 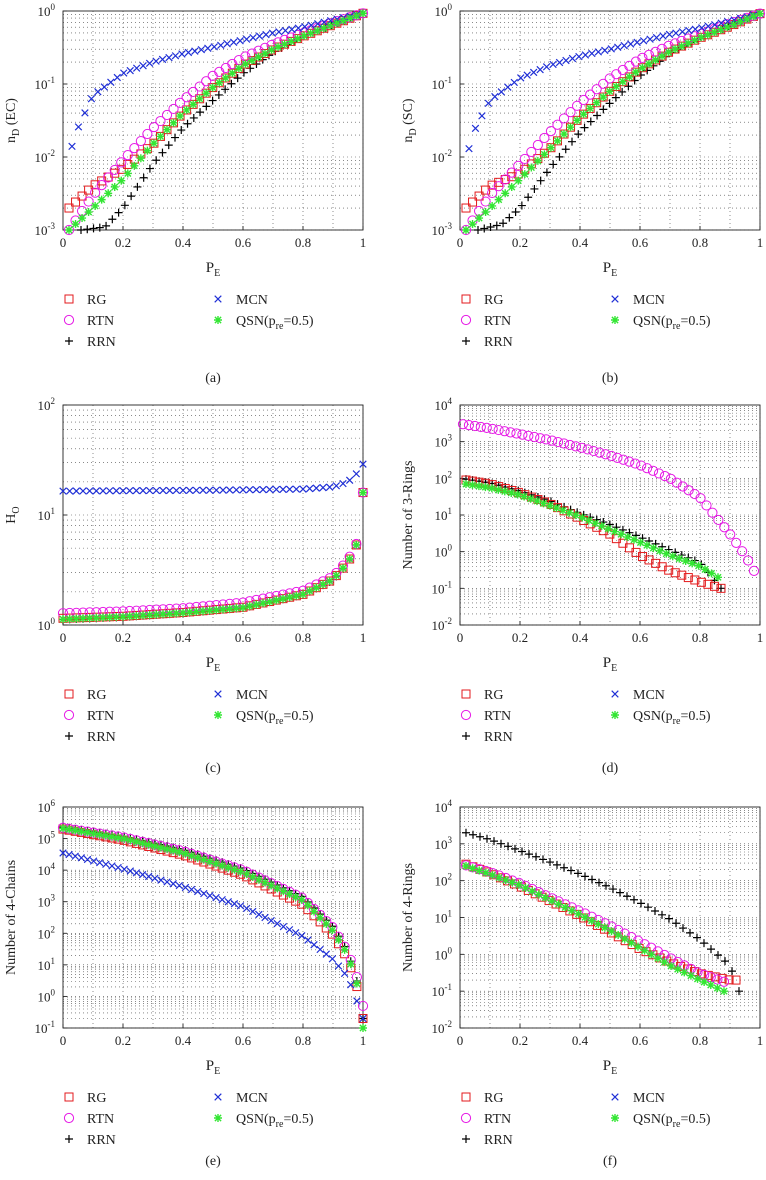 I want to click on legend-marker-square, so click(x=466, y=1097).